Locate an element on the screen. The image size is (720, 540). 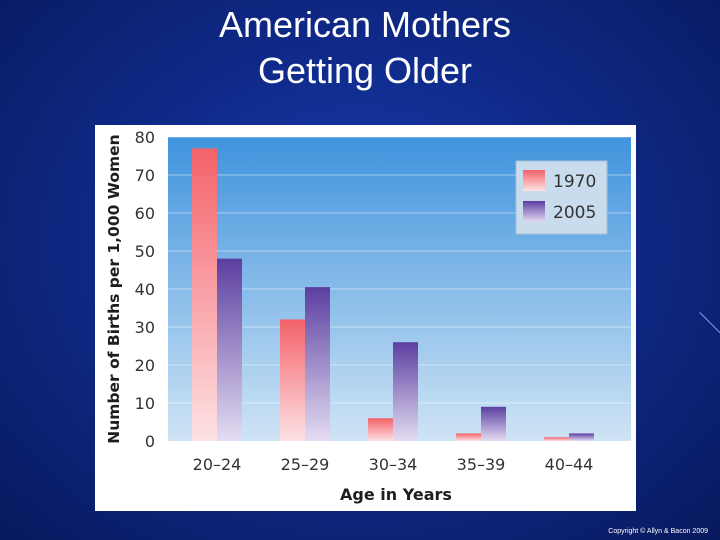
slide-title-line-1: American Mothers is located at coordinates (365, 24).